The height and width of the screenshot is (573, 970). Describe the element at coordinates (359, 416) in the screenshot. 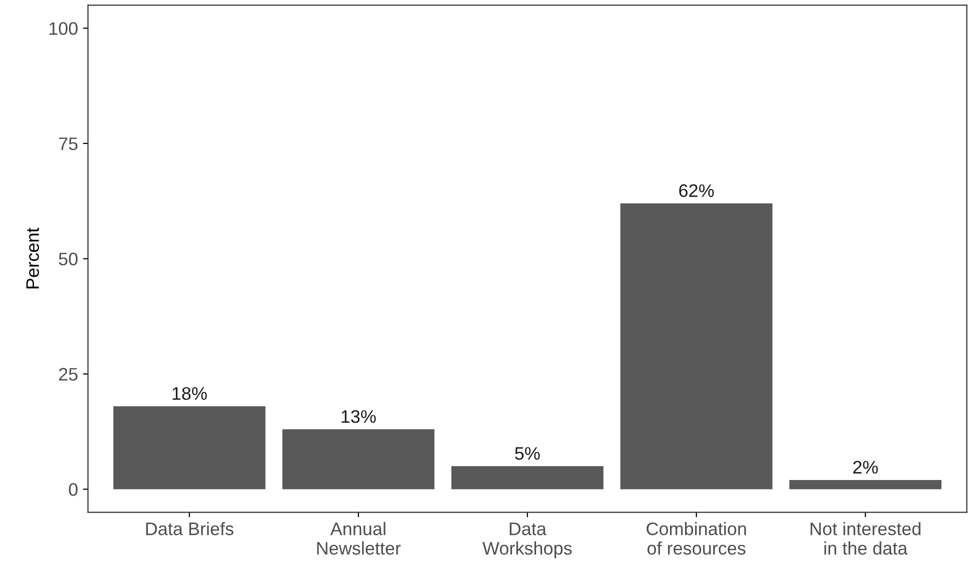

I see `data-label: 13%` at that location.